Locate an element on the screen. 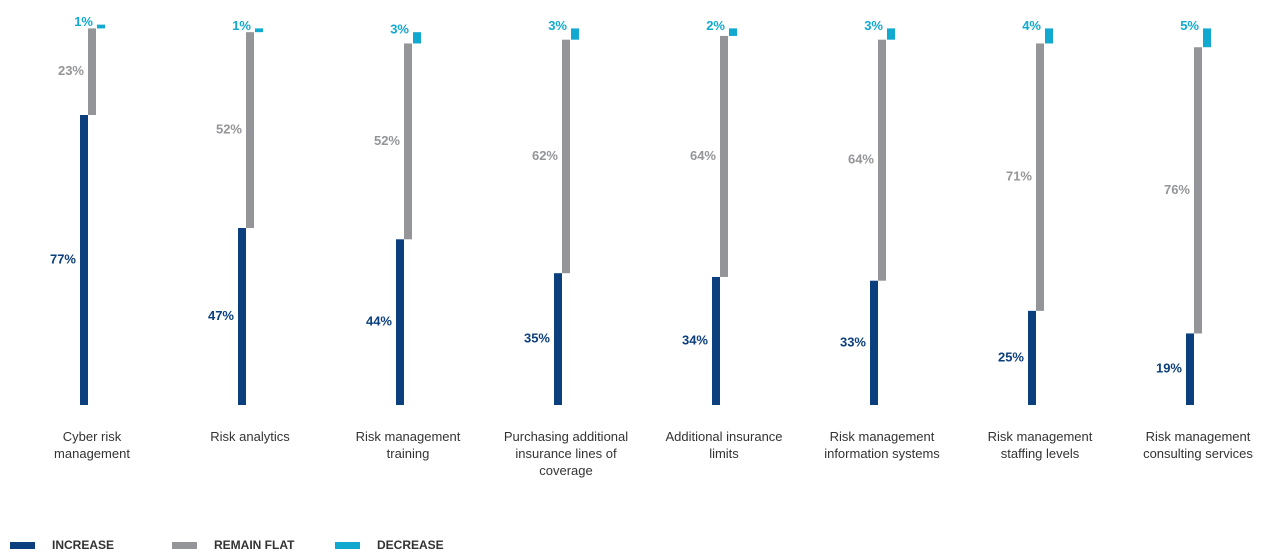 The height and width of the screenshot is (553, 1265). value-label: 34% is located at coordinates (695, 339).